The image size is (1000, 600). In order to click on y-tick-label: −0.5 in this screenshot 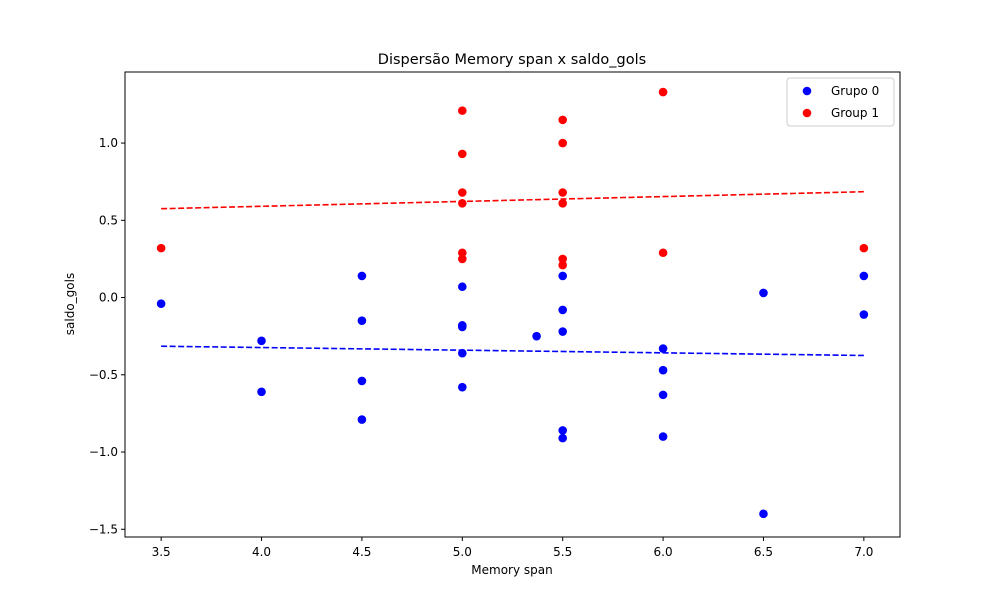, I will do `click(103, 375)`.